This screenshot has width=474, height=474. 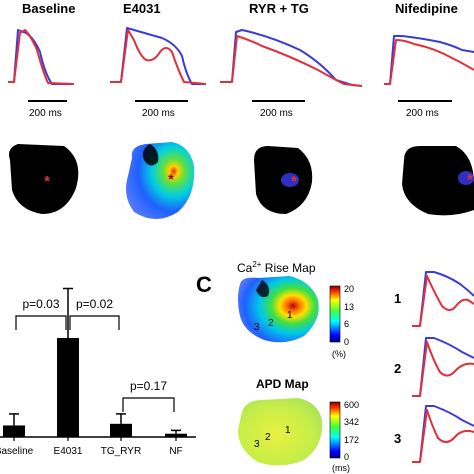 What do you see at coordinates (397, 438) in the screenshot?
I see `trace-label-3: 3` at bounding box center [397, 438].